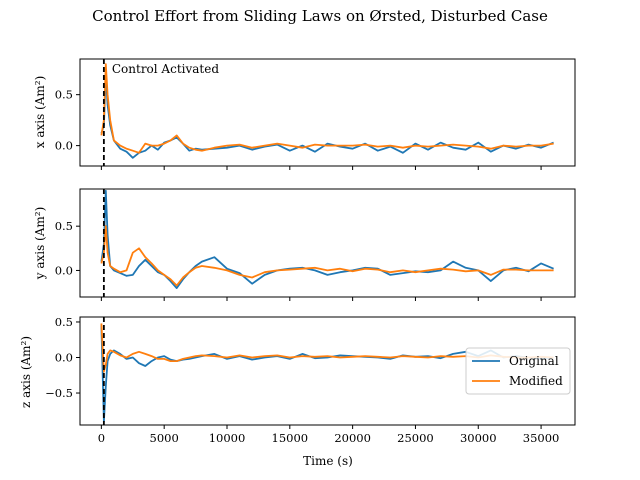  I want to click on control-activated-annotation: Control Activated, so click(165, 69).